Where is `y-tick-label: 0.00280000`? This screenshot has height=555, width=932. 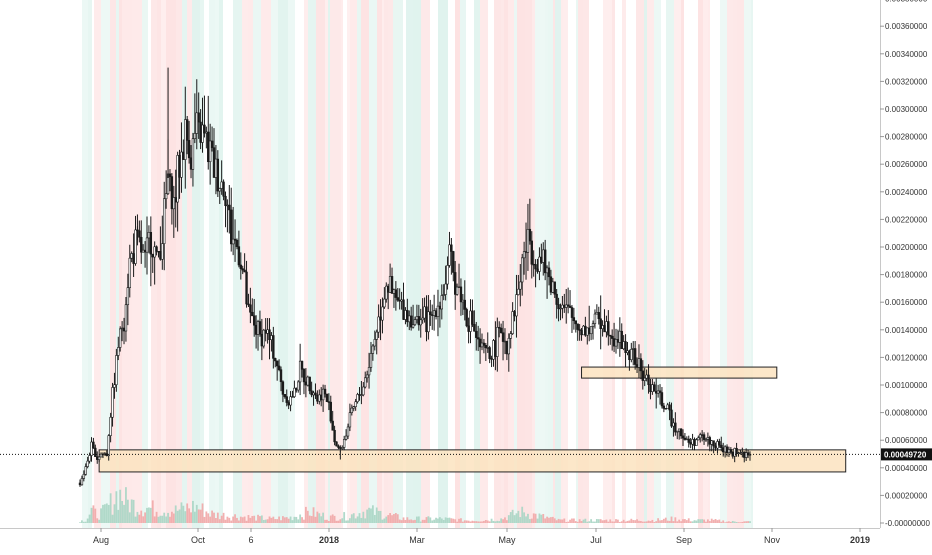 y-tick-label: 0.00280000 is located at coordinates (906, 137).